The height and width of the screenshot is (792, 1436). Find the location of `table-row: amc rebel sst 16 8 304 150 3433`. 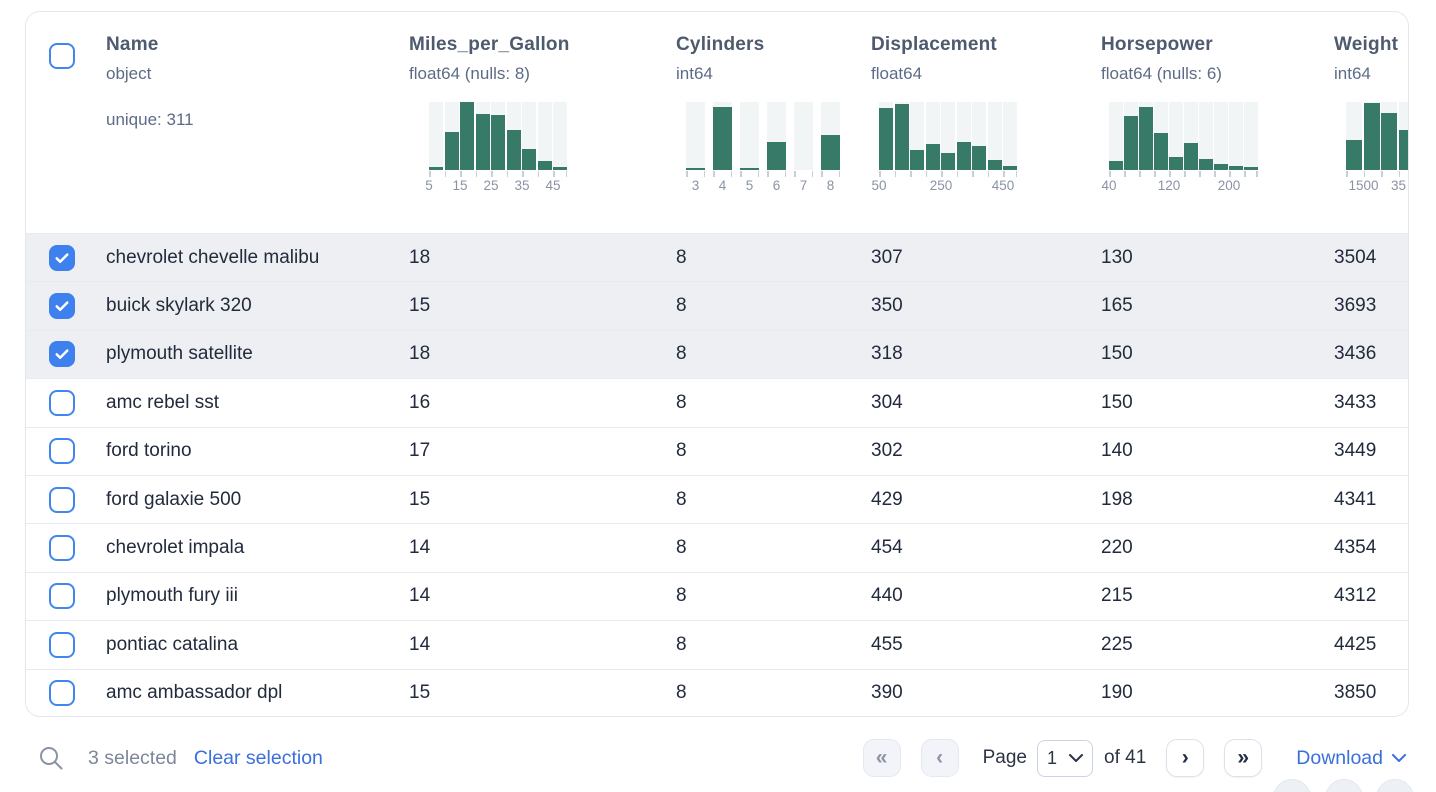

table-row: amc rebel sst 16 8 304 150 3433 is located at coordinates (717, 402).